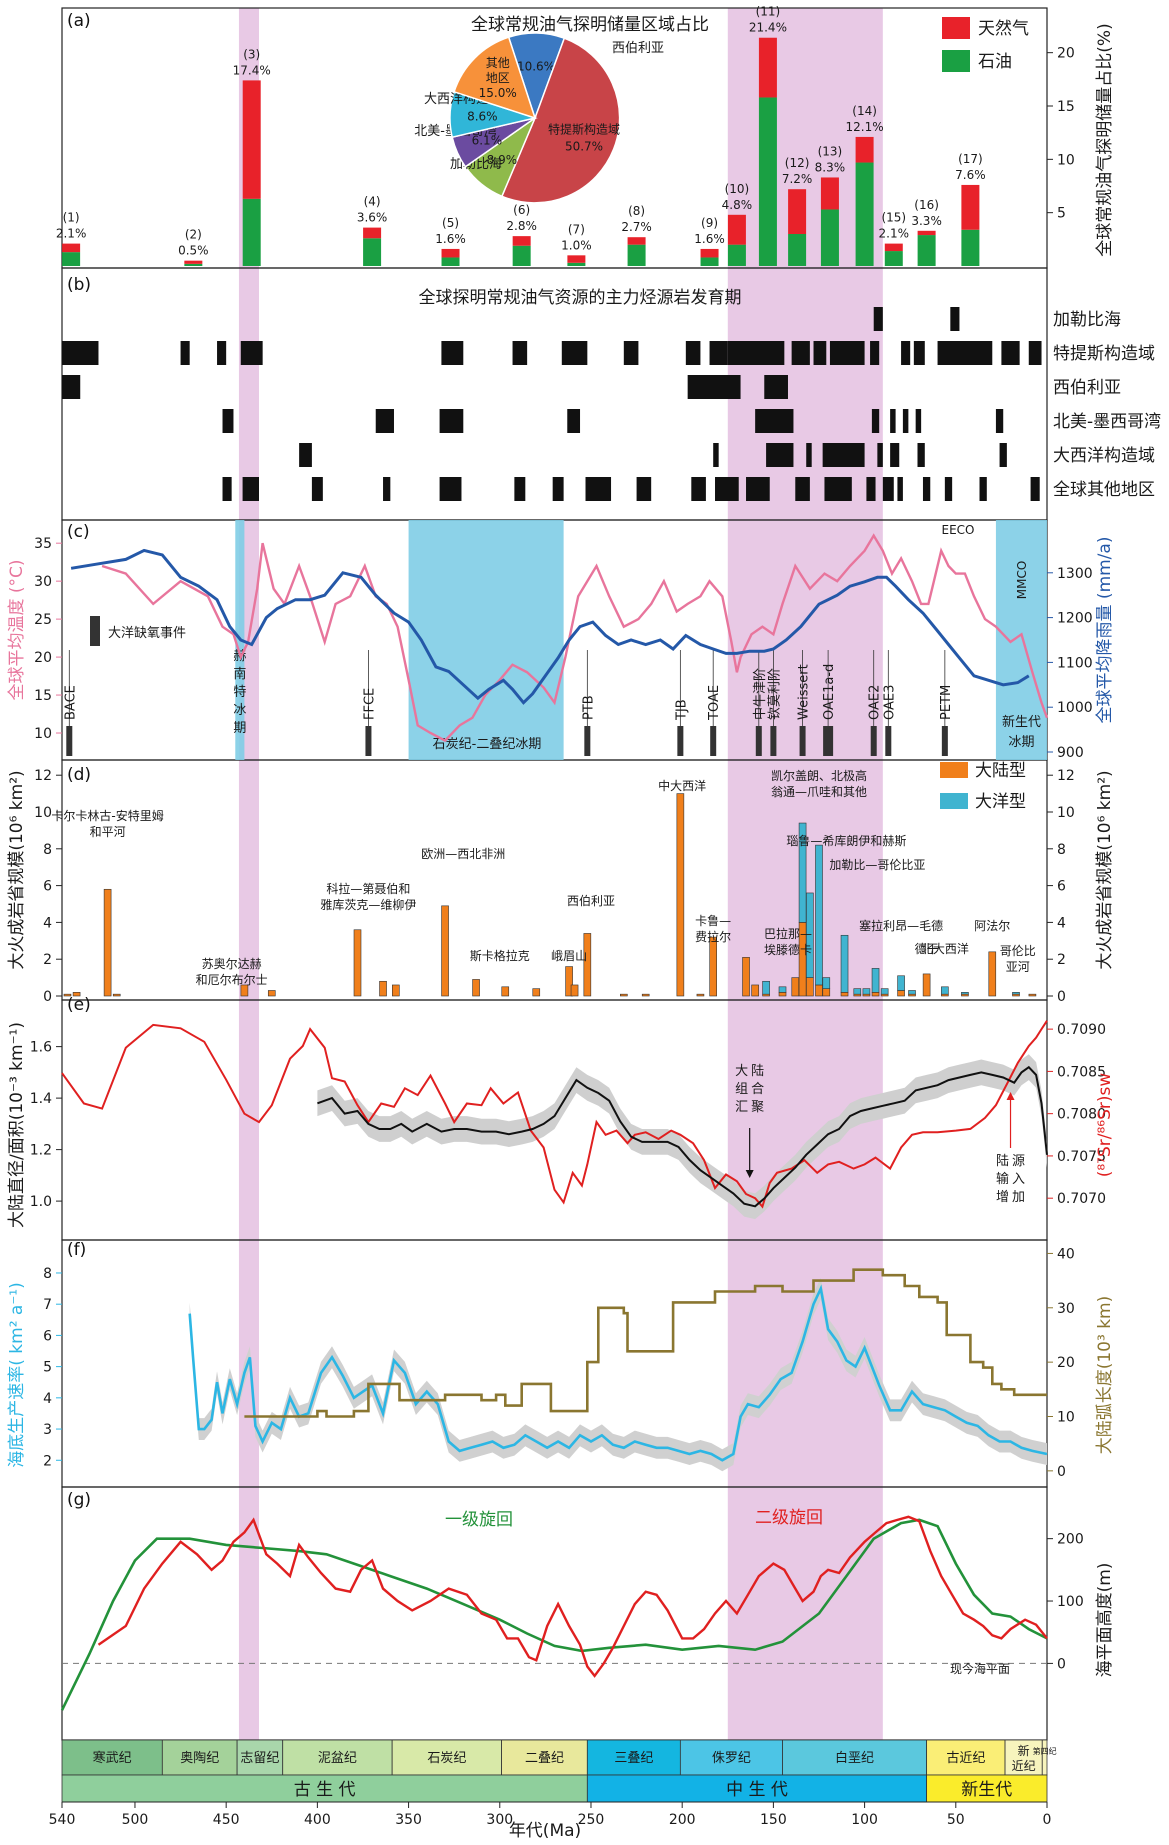  I want to click on bar-id-label: (9), so click(709, 223).